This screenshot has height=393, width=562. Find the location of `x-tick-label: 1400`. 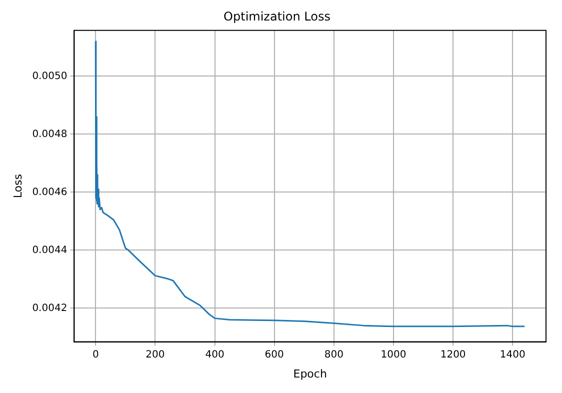

x-tick-label: 1400 is located at coordinates (513, 354).